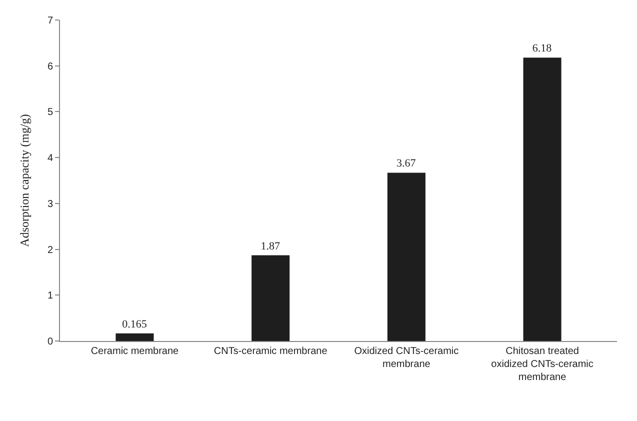  I want to click on y-tick-label: 7, so click(50, 21).